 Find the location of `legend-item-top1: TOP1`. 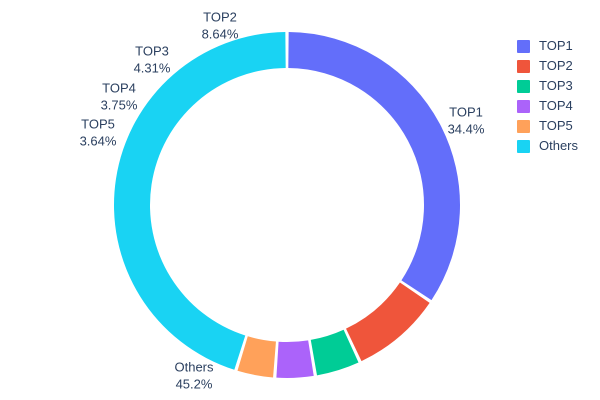

legend-item-top1: TOP1 is located at coordinates (557, 46).